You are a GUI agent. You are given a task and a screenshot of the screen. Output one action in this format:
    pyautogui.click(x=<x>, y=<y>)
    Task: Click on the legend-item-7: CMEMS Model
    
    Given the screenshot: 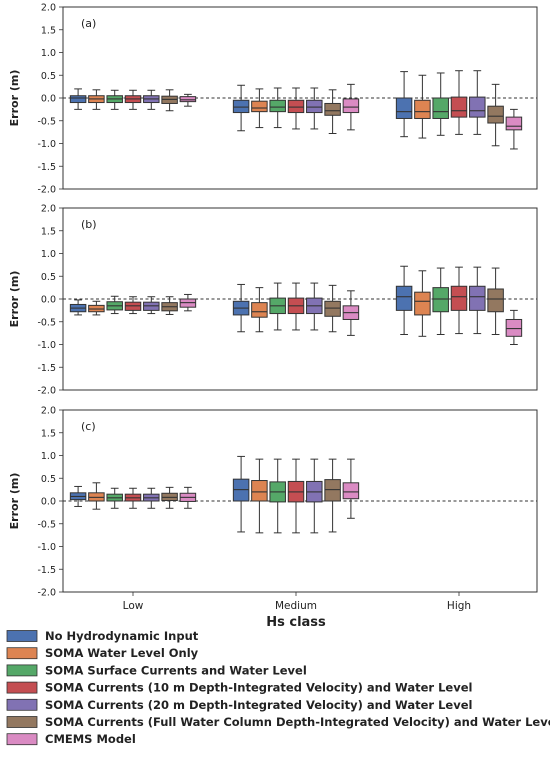 What is the action you would take?
    pyautogui.click(x=71, y=739)
    